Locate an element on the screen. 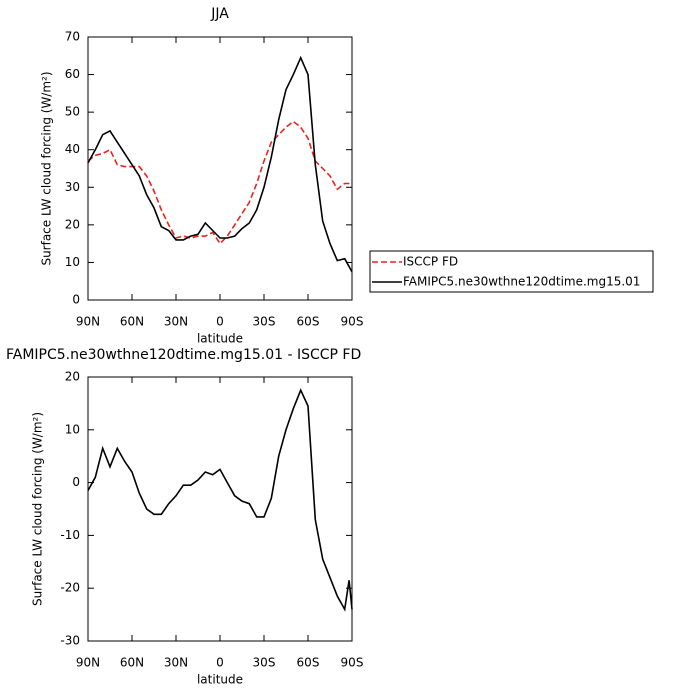  y-tick-label: 30 is located at coordinates (72, 187).